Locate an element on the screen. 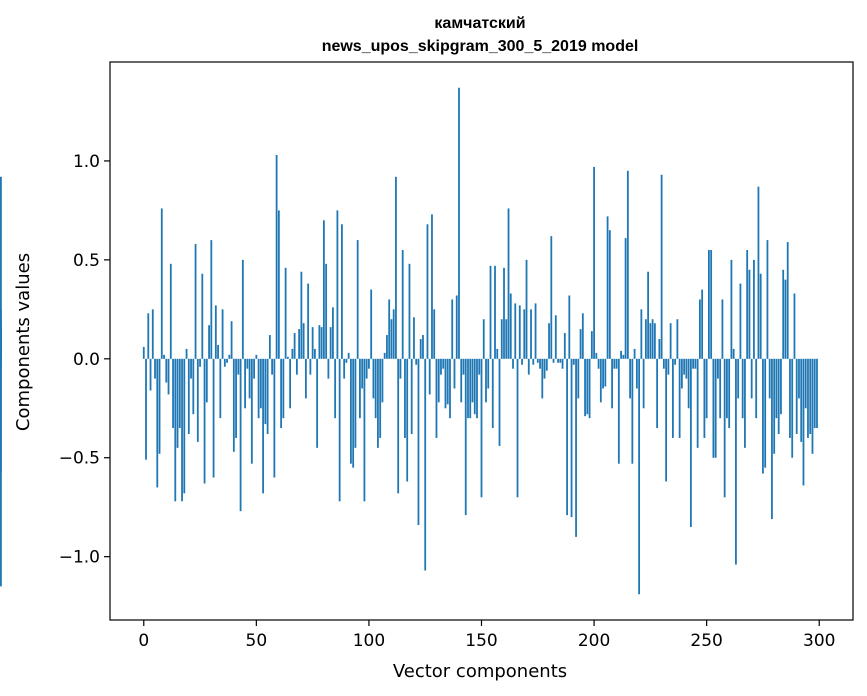 The width and height of the screenshot is (867, 696). y-axis-label: Components values is located at coordinates (23, 342).